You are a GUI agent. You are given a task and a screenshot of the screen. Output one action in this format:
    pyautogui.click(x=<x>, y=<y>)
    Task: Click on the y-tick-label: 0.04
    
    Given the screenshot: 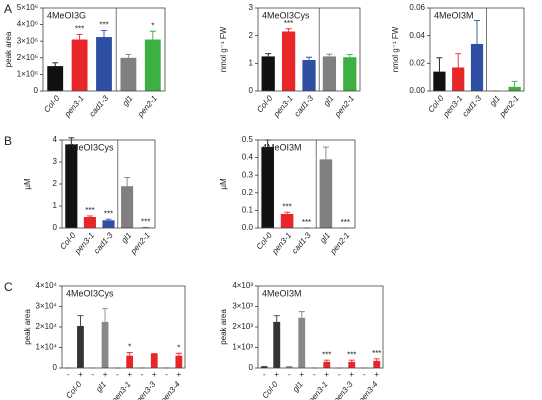 What is the action you would take?
    pyautogui.click(x=417, y=35)
    